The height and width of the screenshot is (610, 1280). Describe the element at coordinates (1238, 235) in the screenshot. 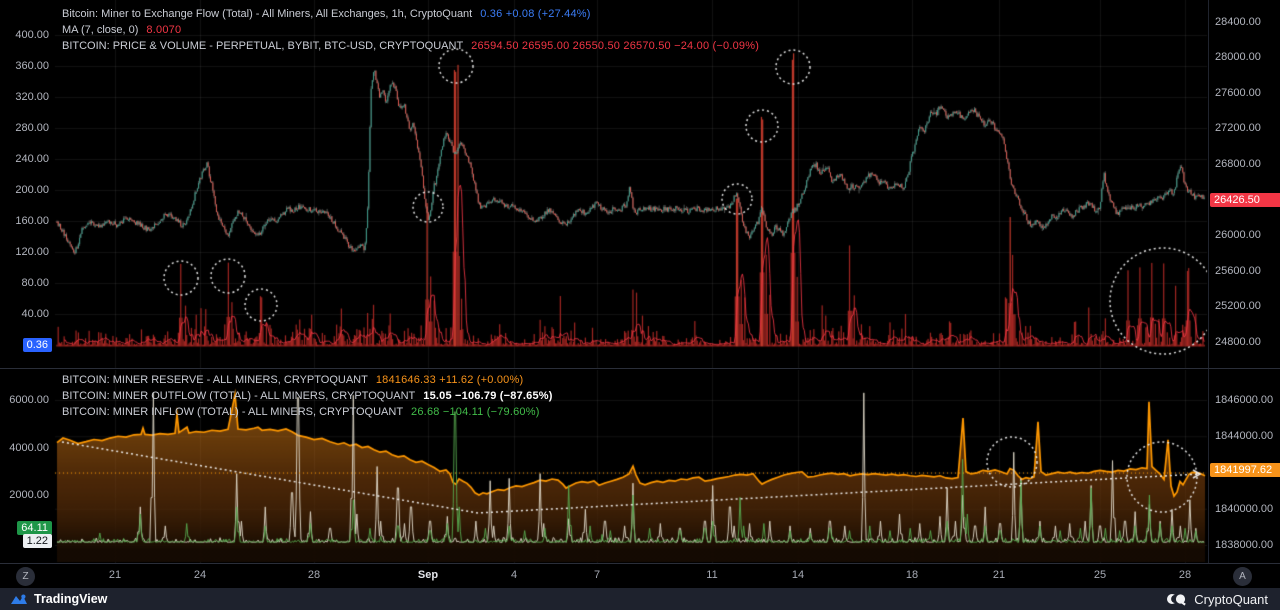

I see `price-axis-tick: 26000.00` at that location.